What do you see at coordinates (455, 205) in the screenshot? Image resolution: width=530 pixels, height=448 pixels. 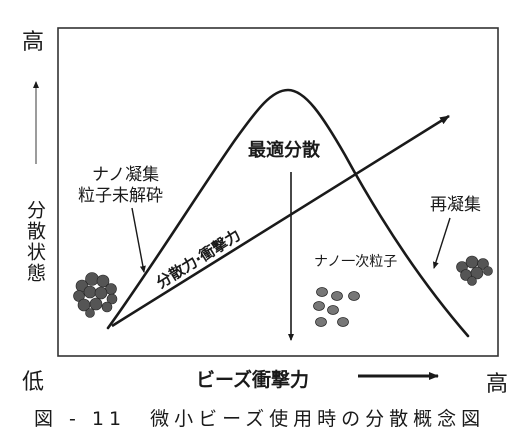 I see `reagglomeration-label: 再凝集` at bounding box center [455, 205].